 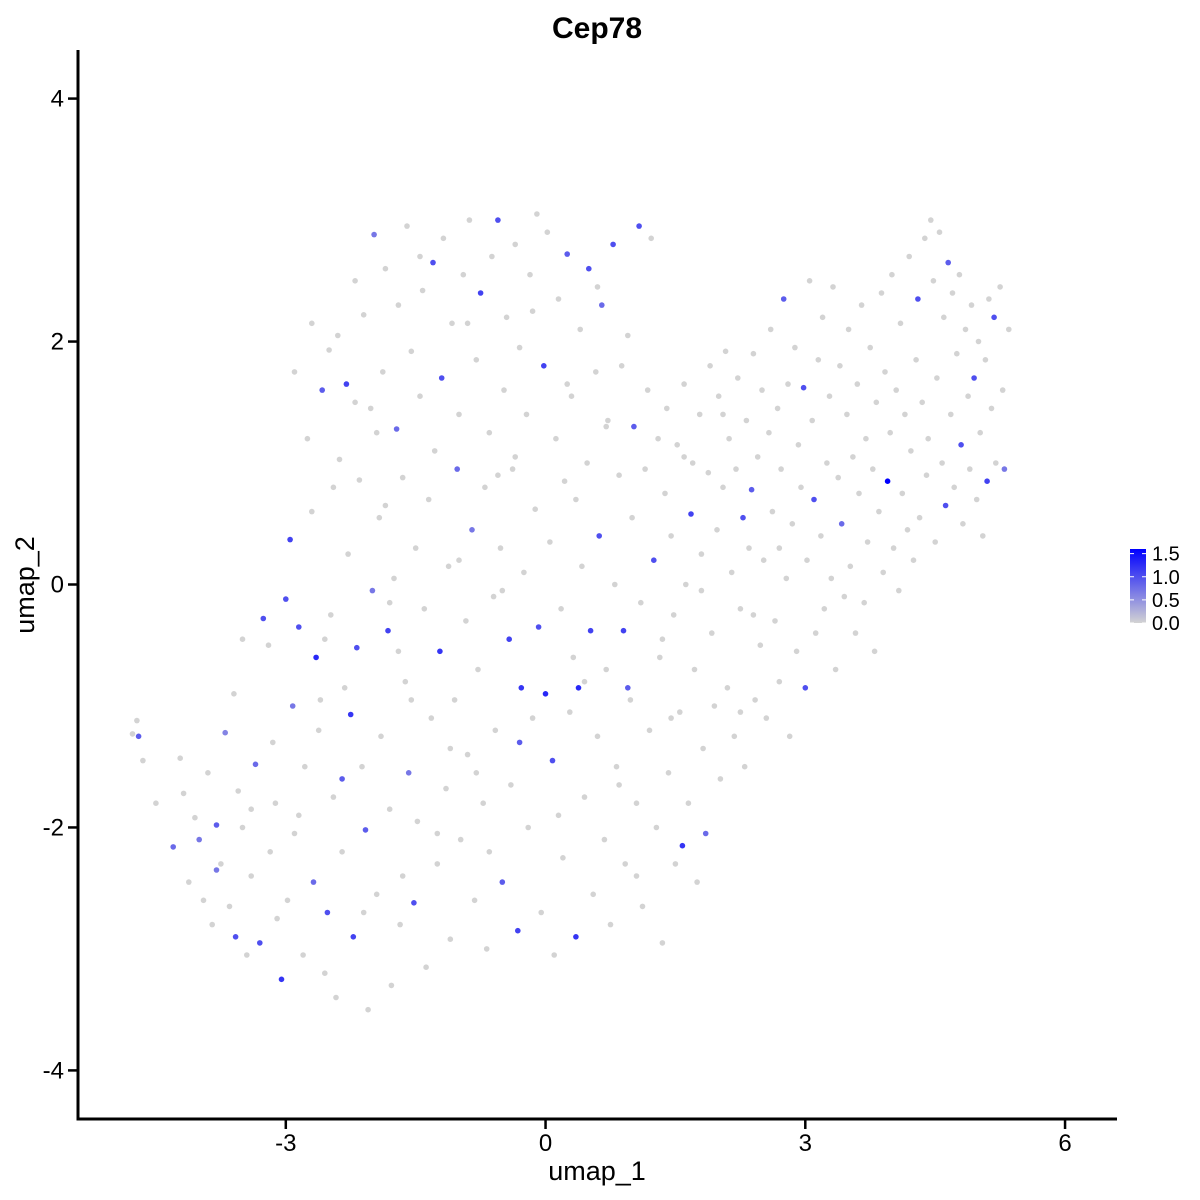 I want to click on x-axis-title: umap_1, so click(x=597, y=1171).